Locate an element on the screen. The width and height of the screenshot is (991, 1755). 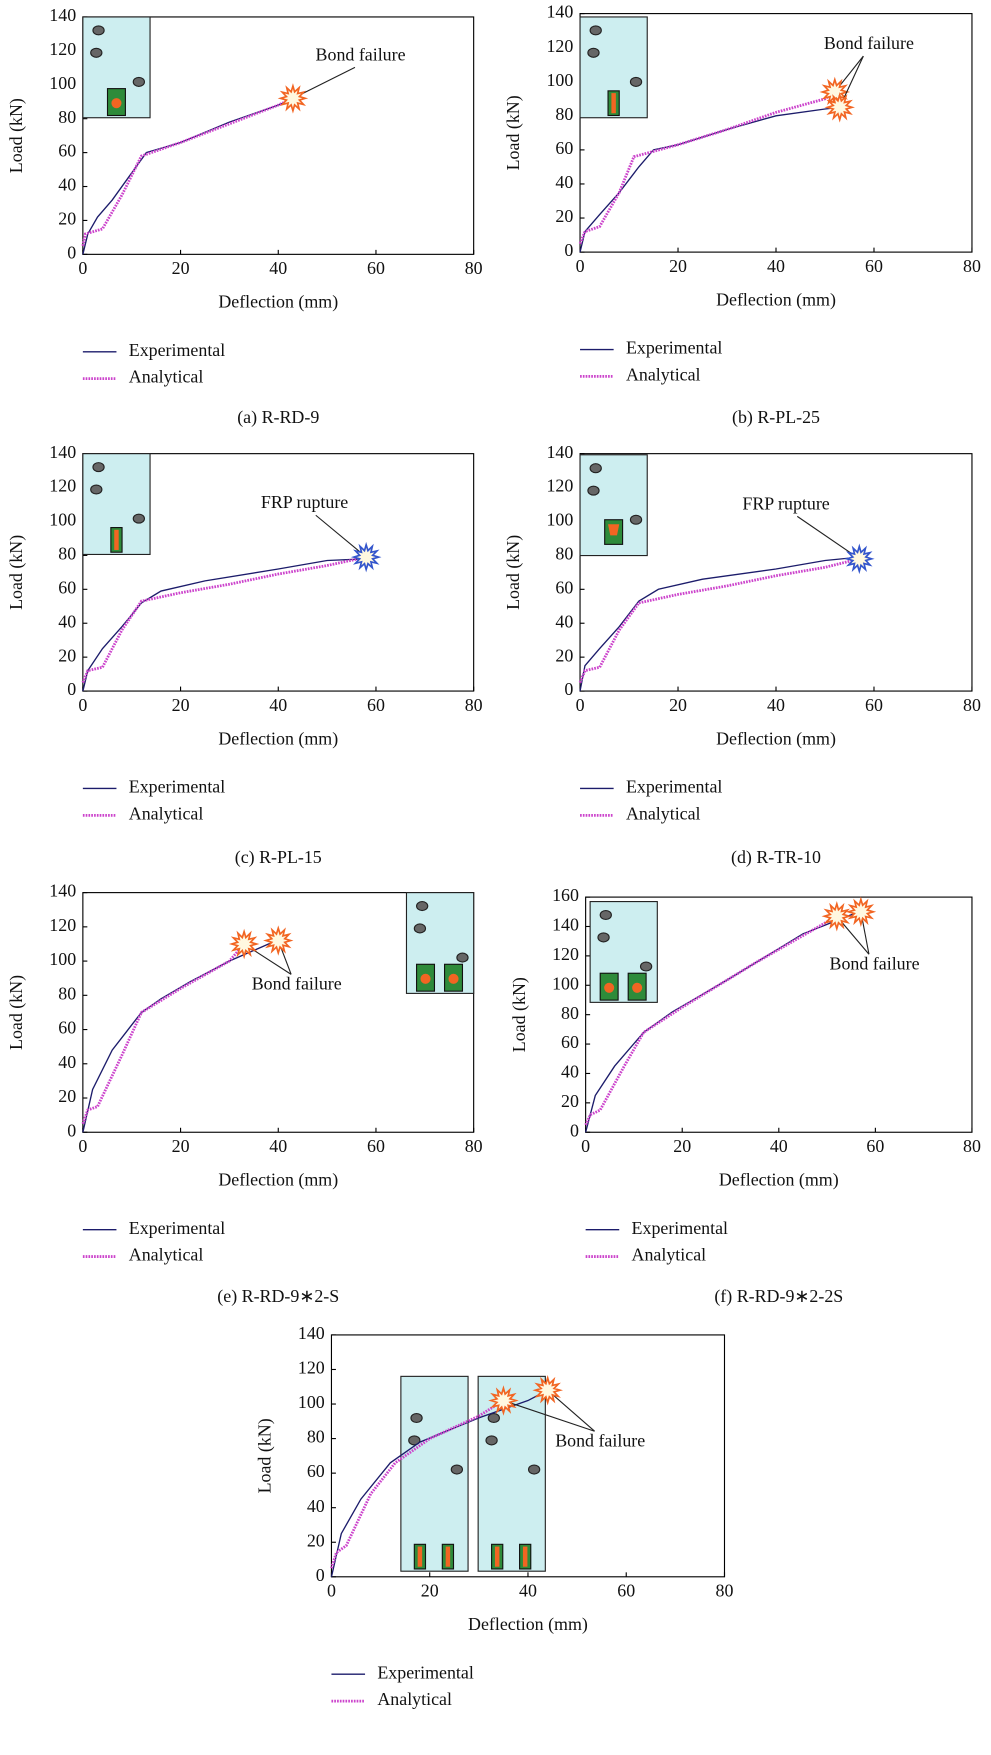
annotation: FRP rupture is located at coordinates (304, 502).